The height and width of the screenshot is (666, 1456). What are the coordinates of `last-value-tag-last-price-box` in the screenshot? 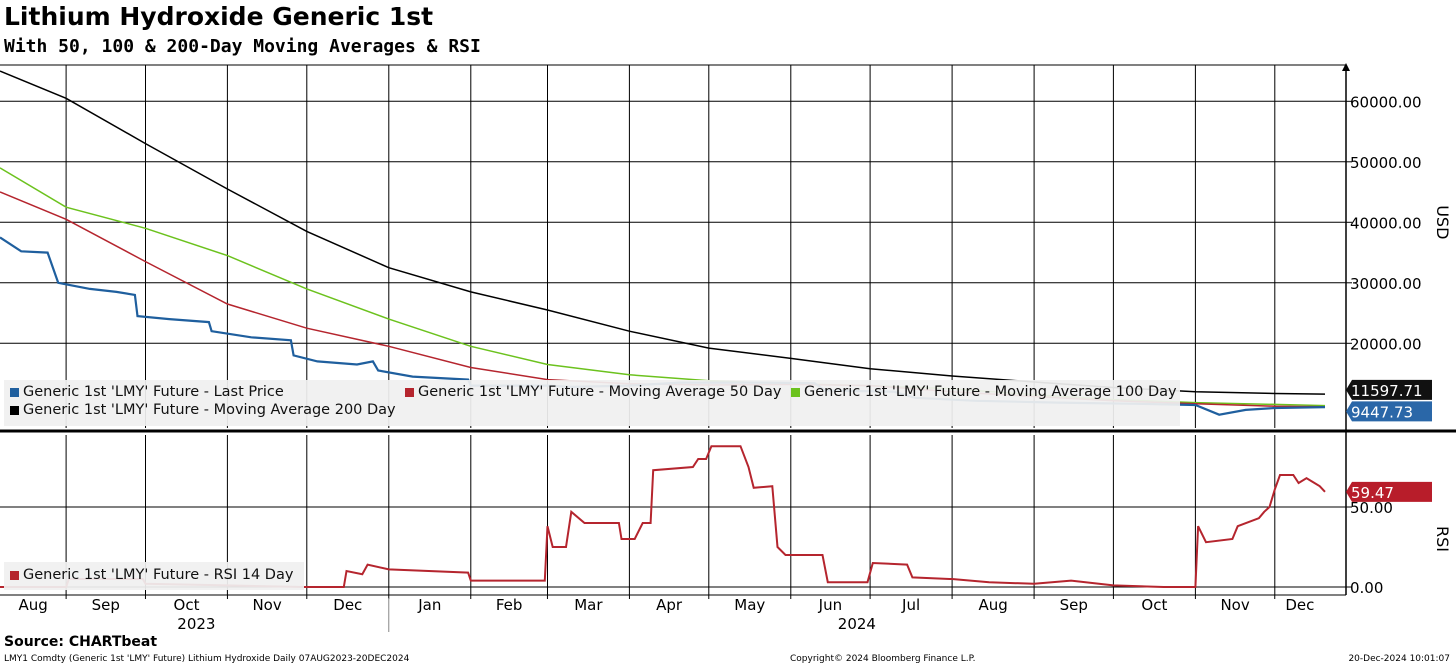 It's located at (1389, 411).